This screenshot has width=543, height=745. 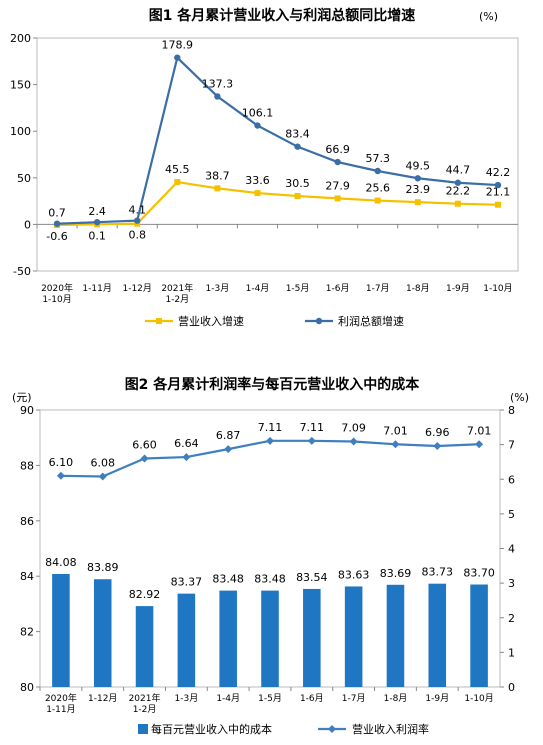 What do you see at coordinates (61, 462) in the screenshot?
I see `line-label: 6.10` at bounding box center [61, 462].